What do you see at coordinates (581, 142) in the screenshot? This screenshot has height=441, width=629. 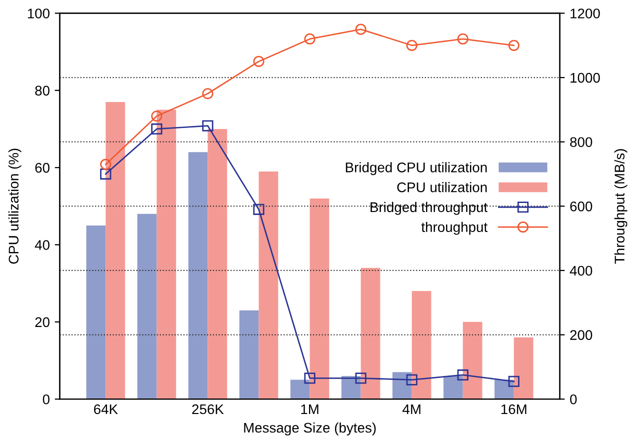 I see `y2-tick-label: 800` at bounding box center [581, 142].